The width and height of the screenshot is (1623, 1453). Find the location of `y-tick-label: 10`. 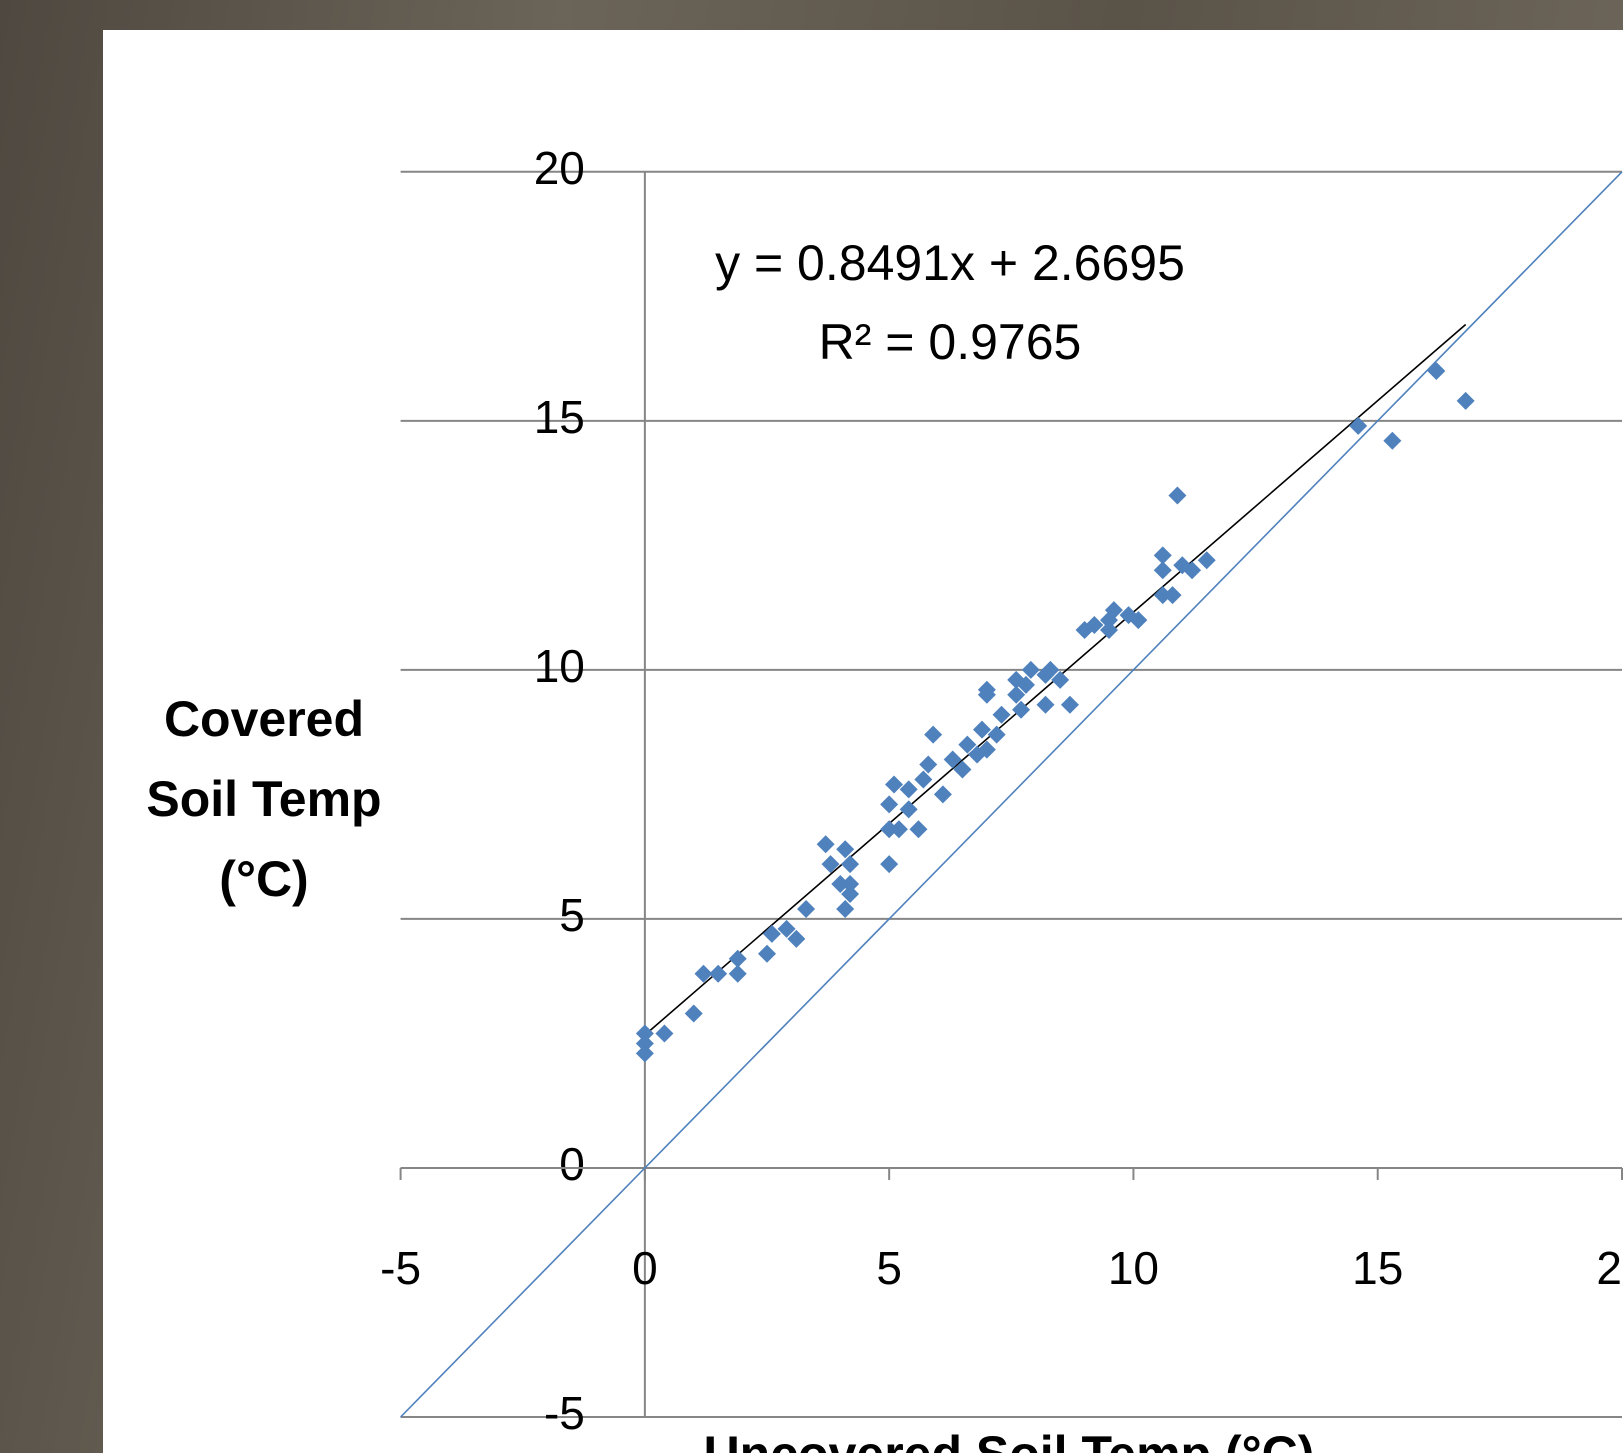

y-tick-label: 10 is located at coordinates (559, 666).